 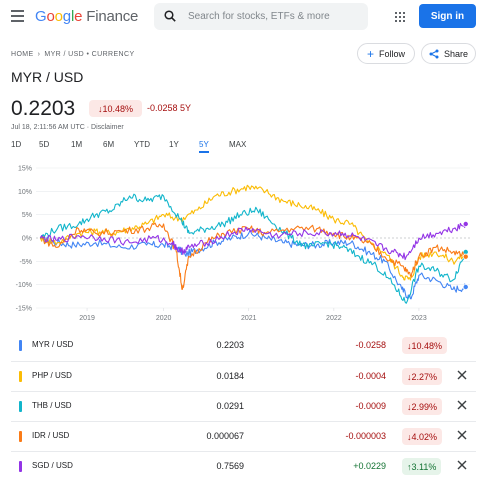 What do you see at coordinates (67, 127) in the screenshot?
I see `quote-timestamp: Jul 18, 2:11:56 AM UTC · Disclaimer` at bounding box center [67, 127].